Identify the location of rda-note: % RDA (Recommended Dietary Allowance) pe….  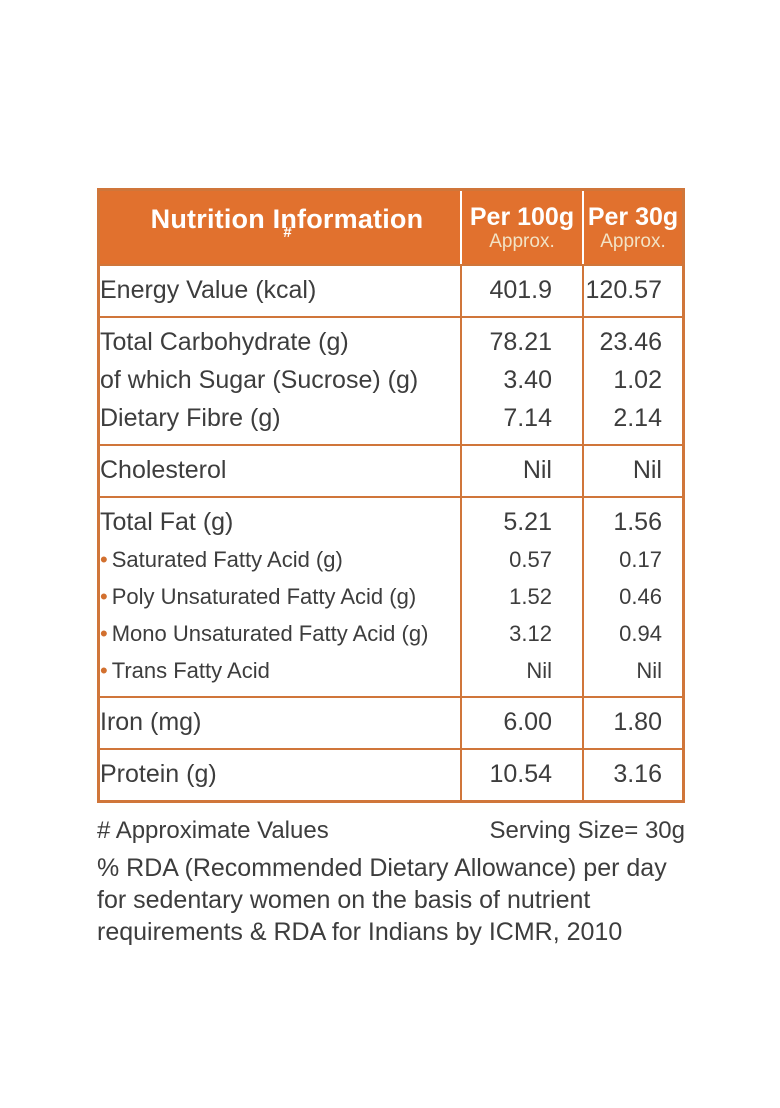
(417, 900).